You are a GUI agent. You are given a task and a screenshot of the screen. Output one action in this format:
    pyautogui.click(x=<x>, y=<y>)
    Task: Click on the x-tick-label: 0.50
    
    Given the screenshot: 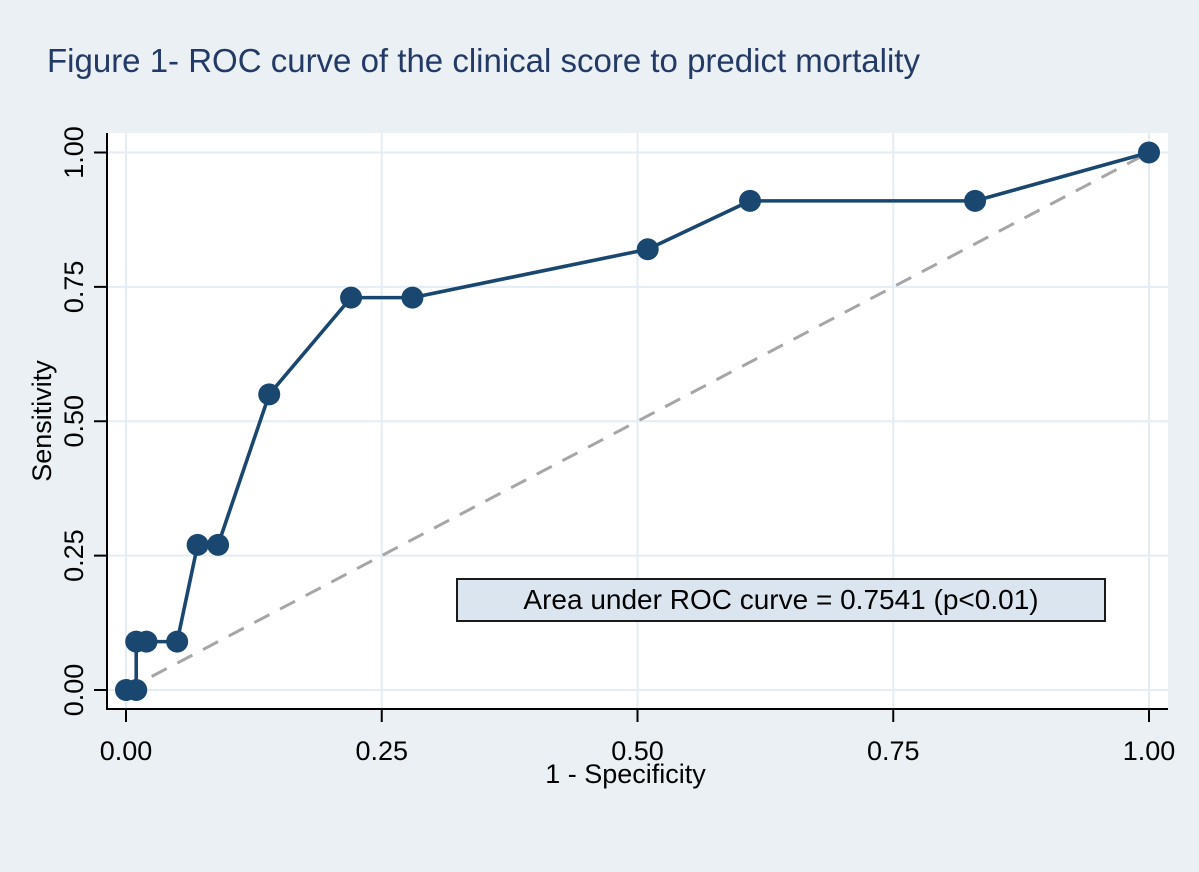 What is the action you would take?
    pyautogui.click(x=637, y=751)
    